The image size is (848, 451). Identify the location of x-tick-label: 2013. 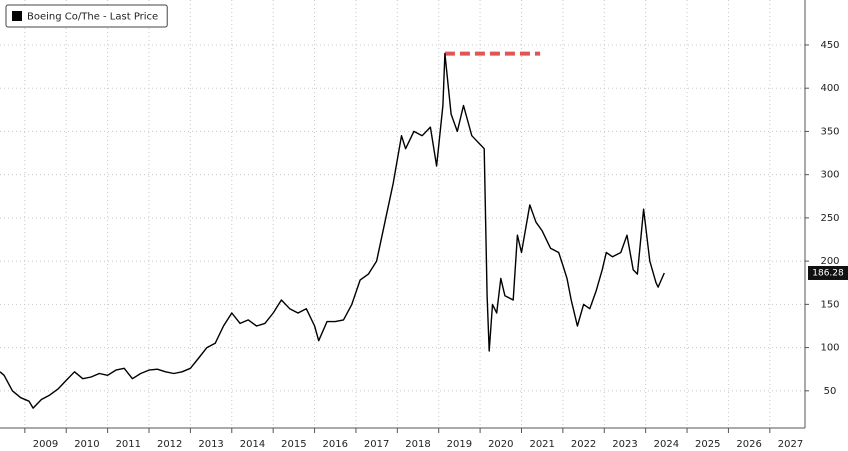
(210, 444).